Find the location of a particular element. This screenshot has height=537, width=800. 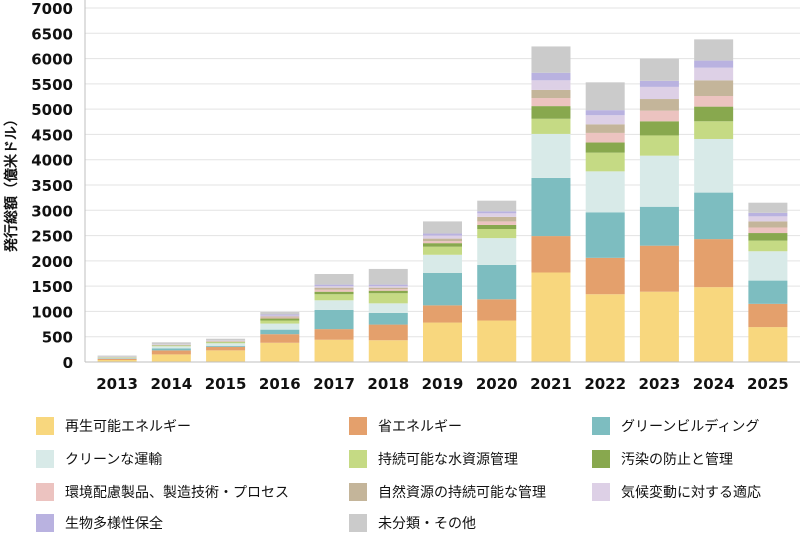

y-tick-label: 2000 is located at coordinates (52, 262).